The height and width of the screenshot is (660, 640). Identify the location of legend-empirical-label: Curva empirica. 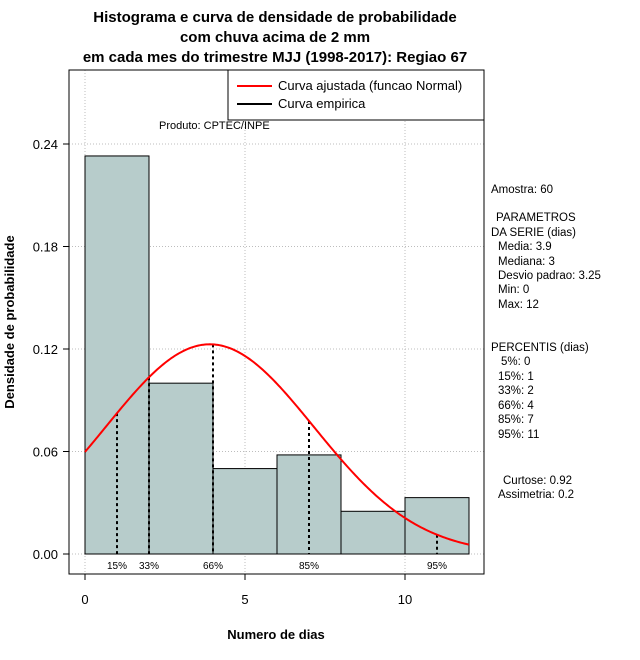
(322, 103).